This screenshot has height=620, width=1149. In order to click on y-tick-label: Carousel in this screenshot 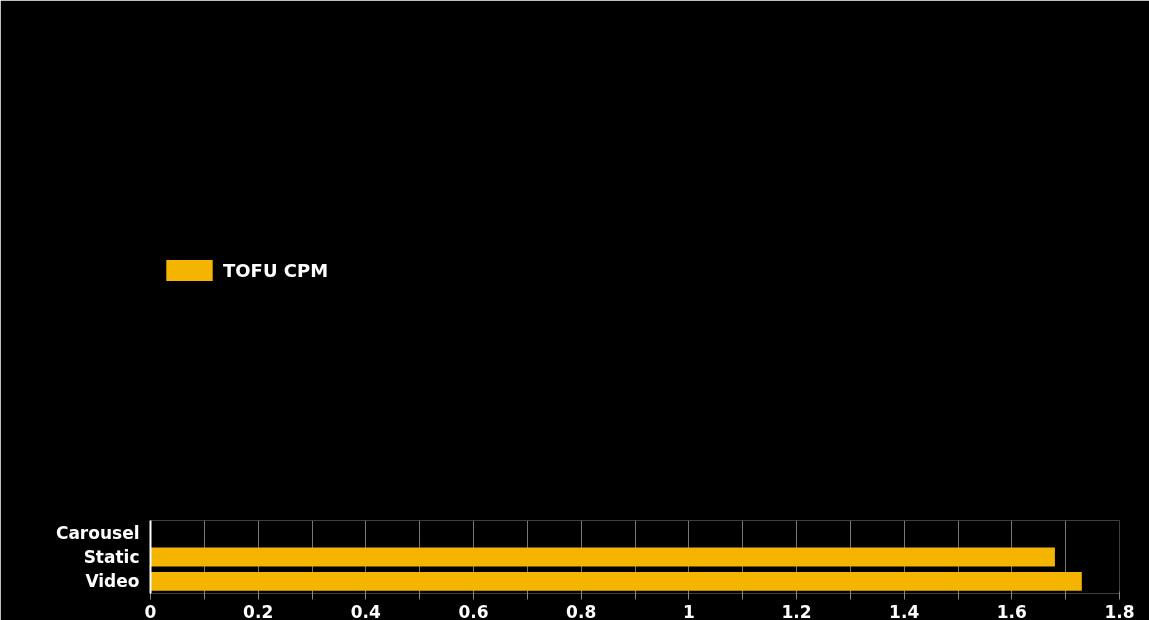, I will do `click(97, 532)`.